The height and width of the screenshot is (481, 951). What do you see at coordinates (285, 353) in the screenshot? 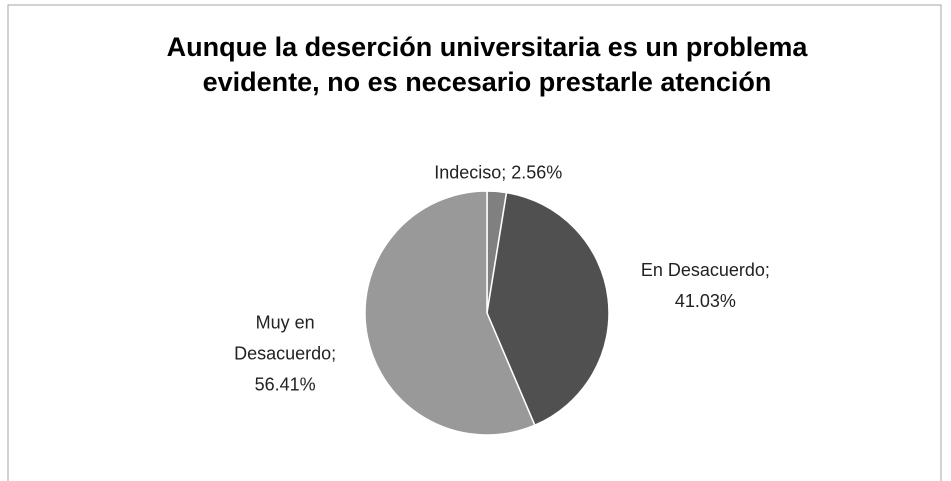
I see `data-label: Muy en Desacuerdo; 56.41%` at bounding box center [285, 353].